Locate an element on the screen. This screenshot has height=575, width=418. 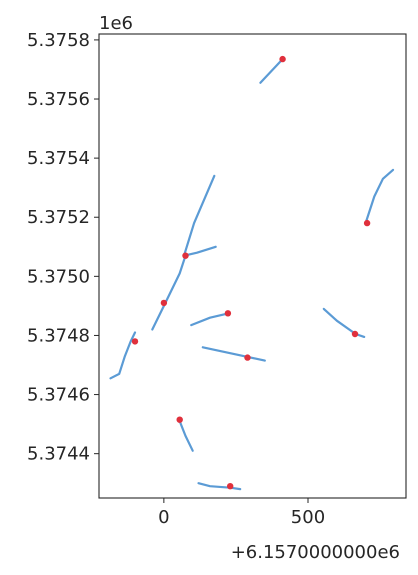
y-multiplier-label: 1e6 is located at coordinates (116, 23).